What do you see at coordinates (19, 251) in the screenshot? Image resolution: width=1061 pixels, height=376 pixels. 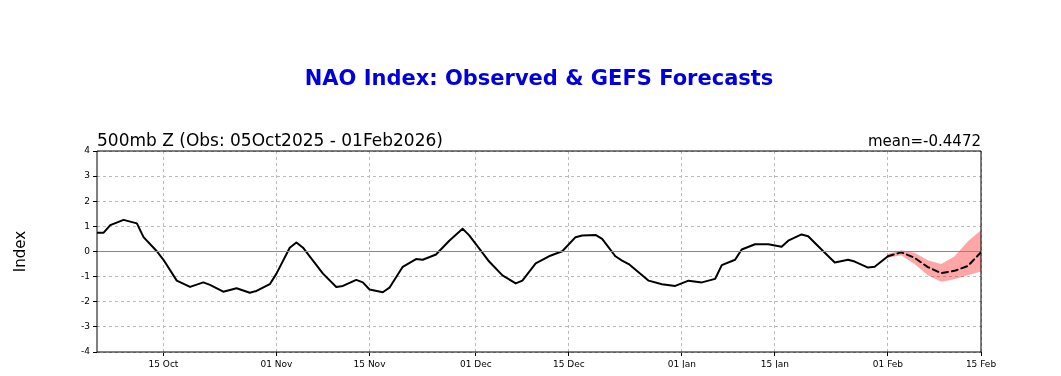 I see `y-axis-title: Index` at bounding box center [19, 251].